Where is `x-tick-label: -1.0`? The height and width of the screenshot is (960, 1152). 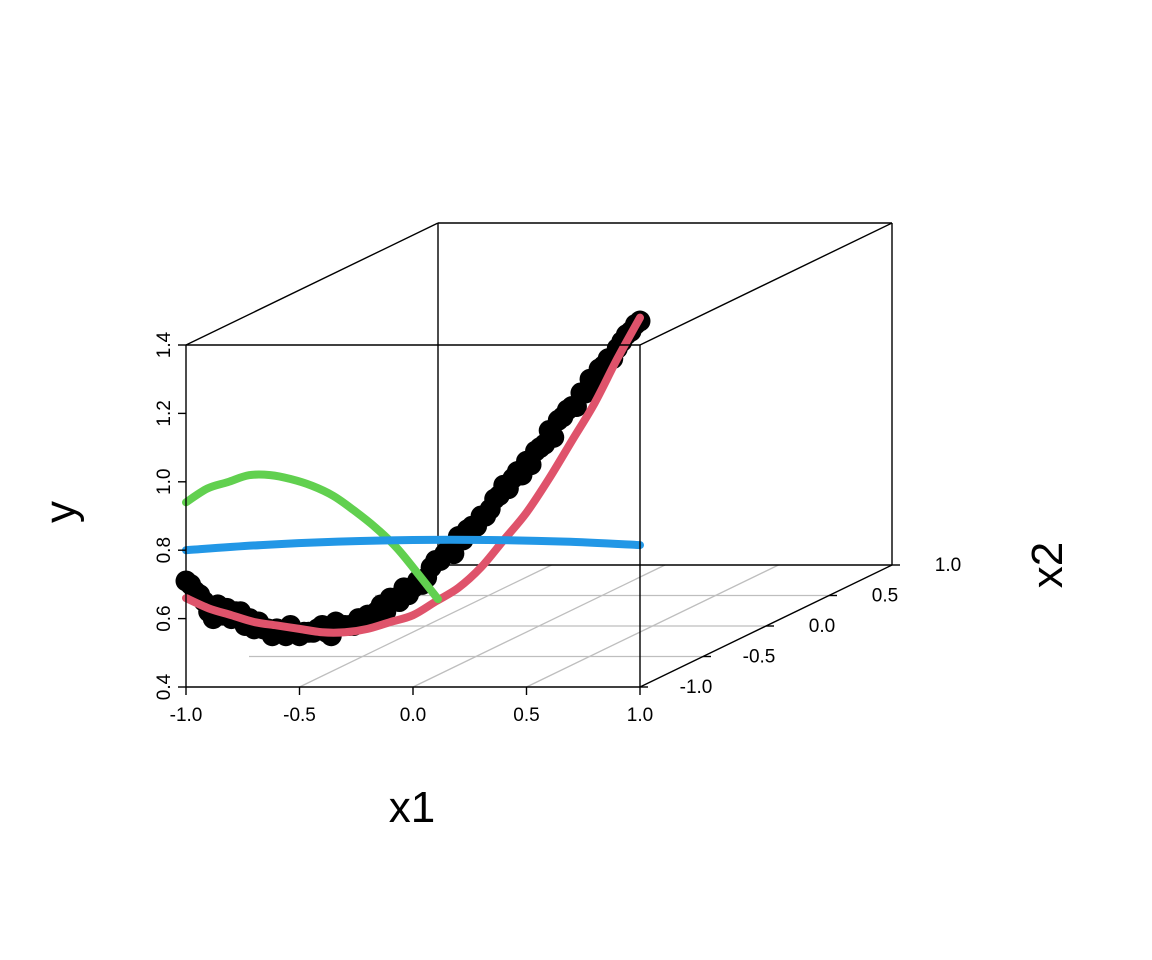
x-tick-label: -1.0 is located at coordinates (186, 715).